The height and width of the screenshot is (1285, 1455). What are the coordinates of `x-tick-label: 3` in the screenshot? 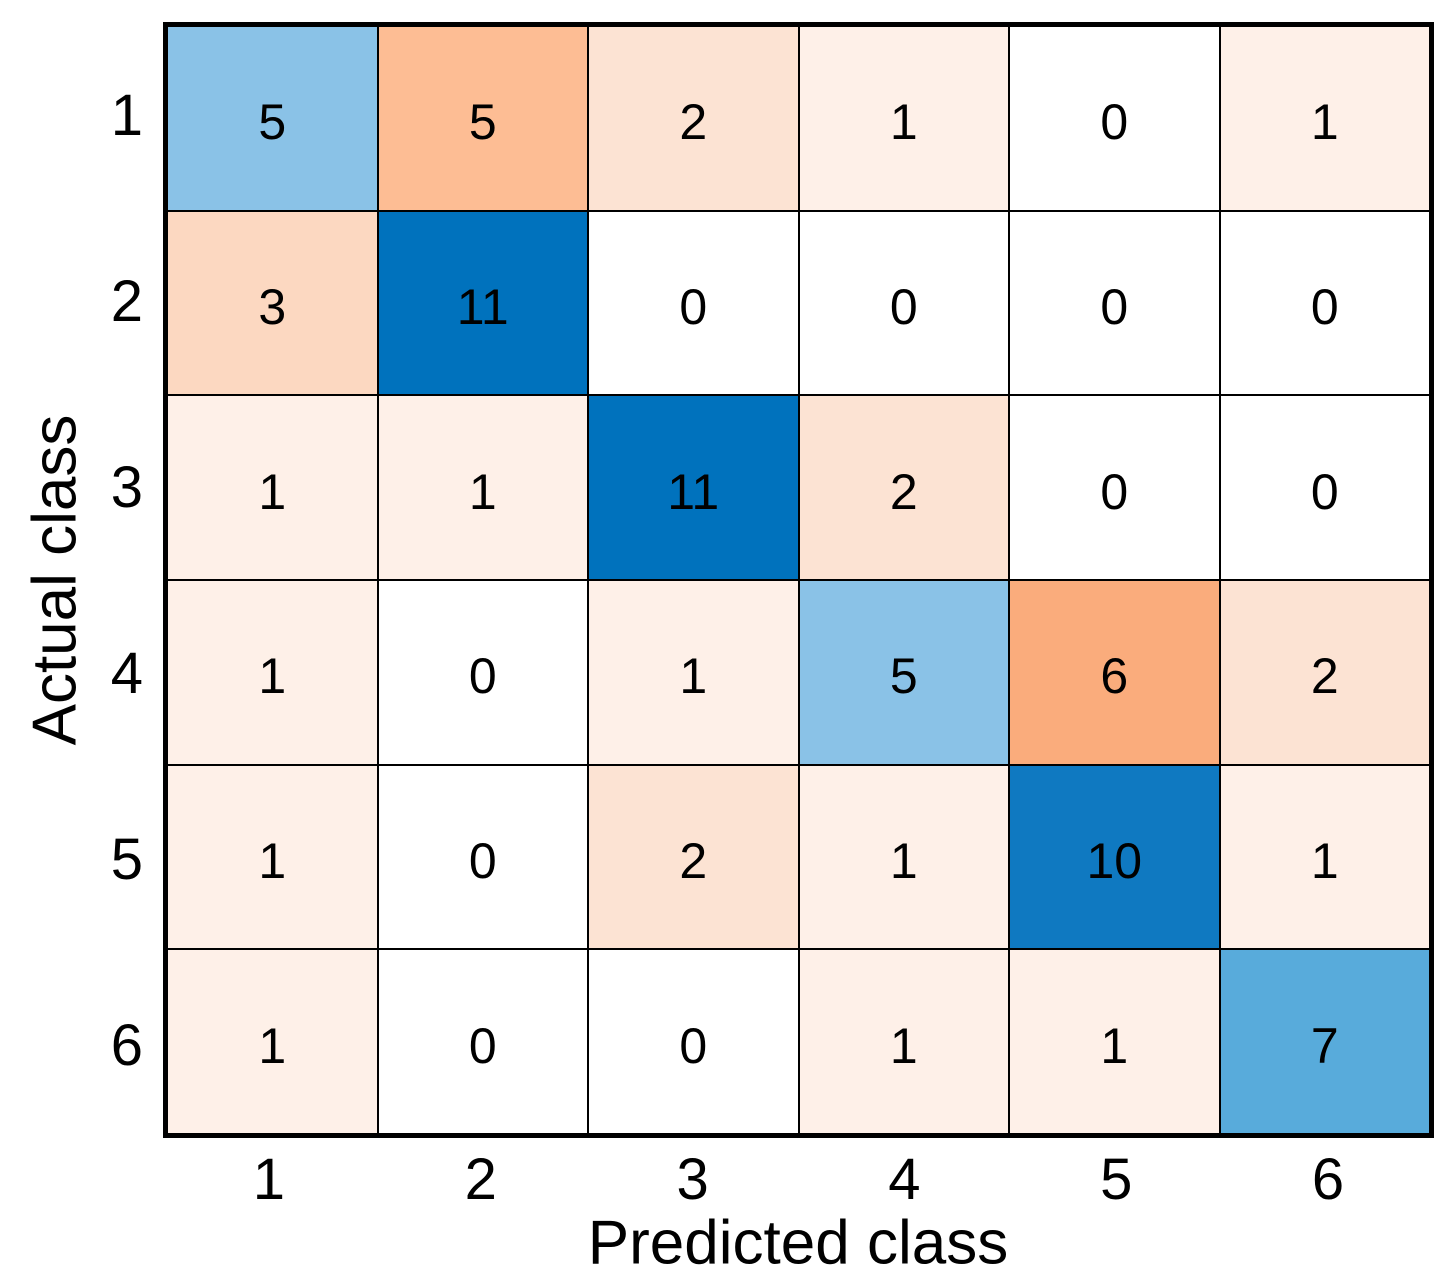 It's located at (692, 1179).